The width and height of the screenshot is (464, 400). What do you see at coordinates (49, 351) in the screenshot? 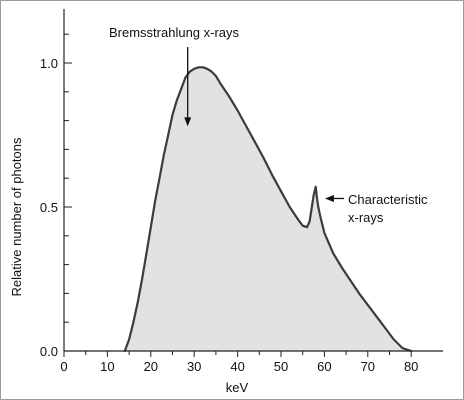
I see `y-tick-label: 0.0` at bounding box center [49, 351].